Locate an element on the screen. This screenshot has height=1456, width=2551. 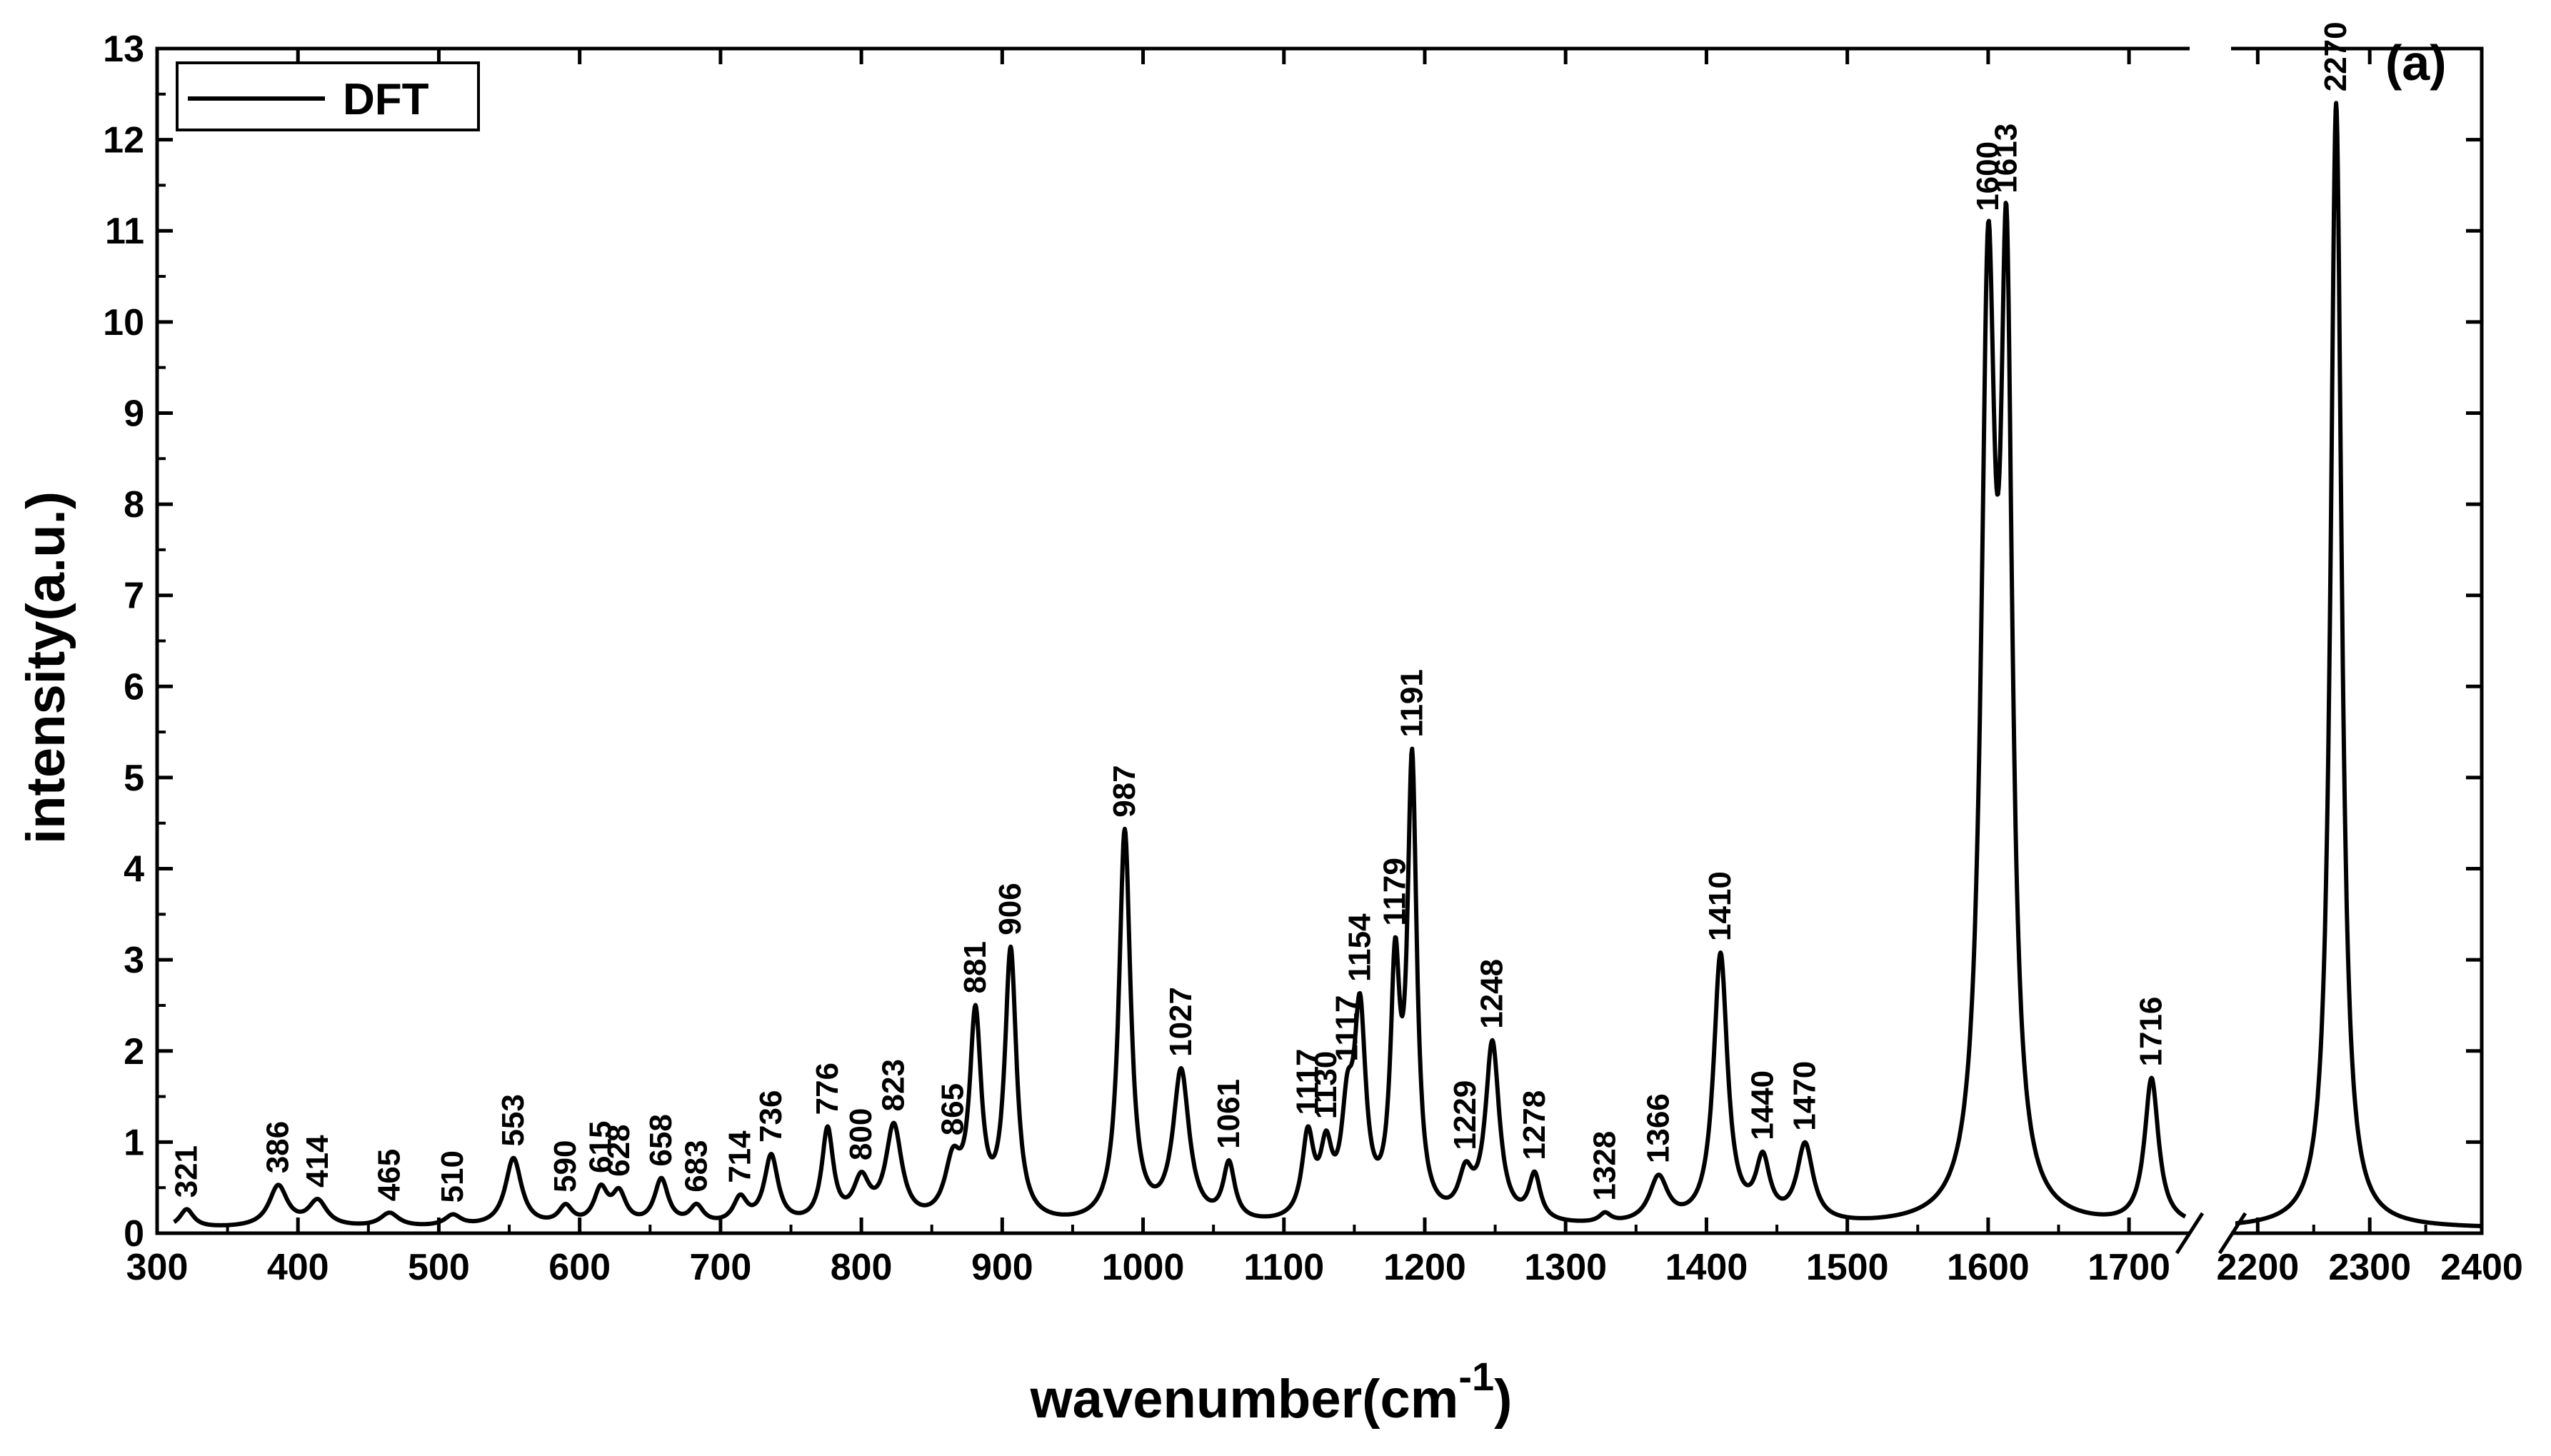
peak-label: 414 is located at coordinates (317, 1161).